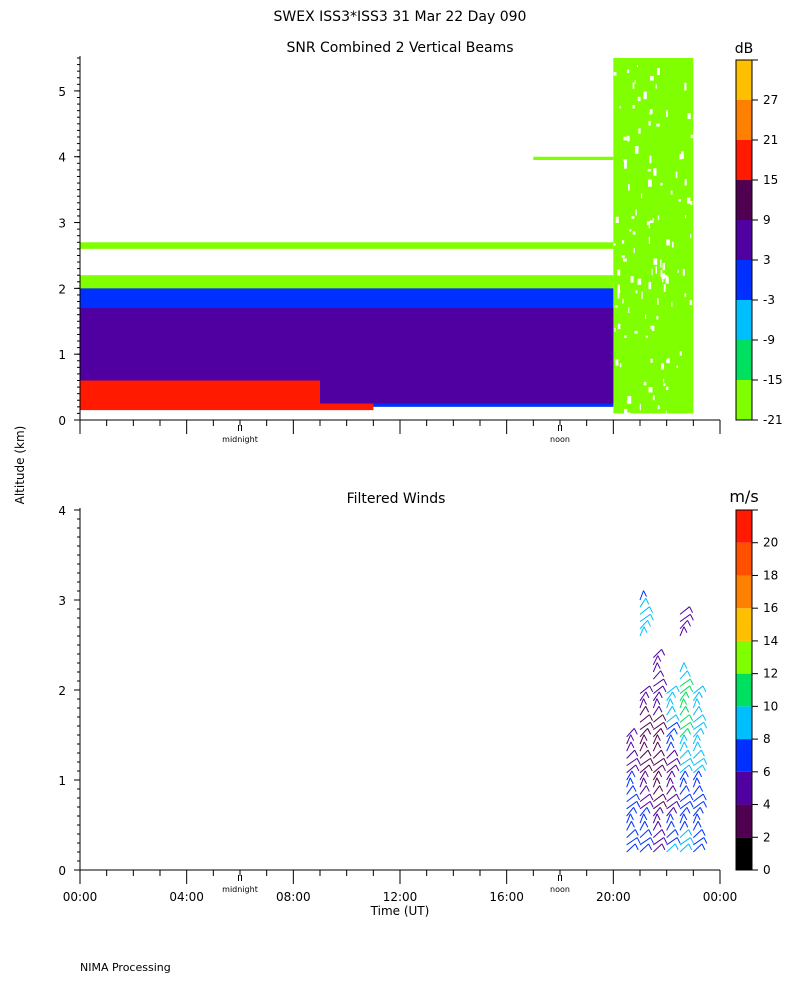 The width and height of the screenshot is (800, 1000). Describe the element at coordinates (769, 300) in the screenshot. I see `colorbar-tick-label: -3` at that location.